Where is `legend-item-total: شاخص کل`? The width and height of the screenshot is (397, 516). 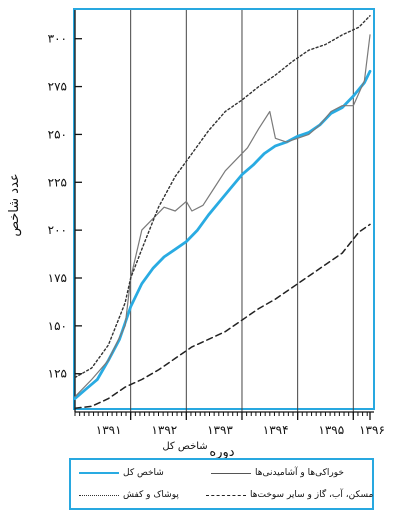 legend-item-total: شاخص کل is located at coordinates (121, 473).